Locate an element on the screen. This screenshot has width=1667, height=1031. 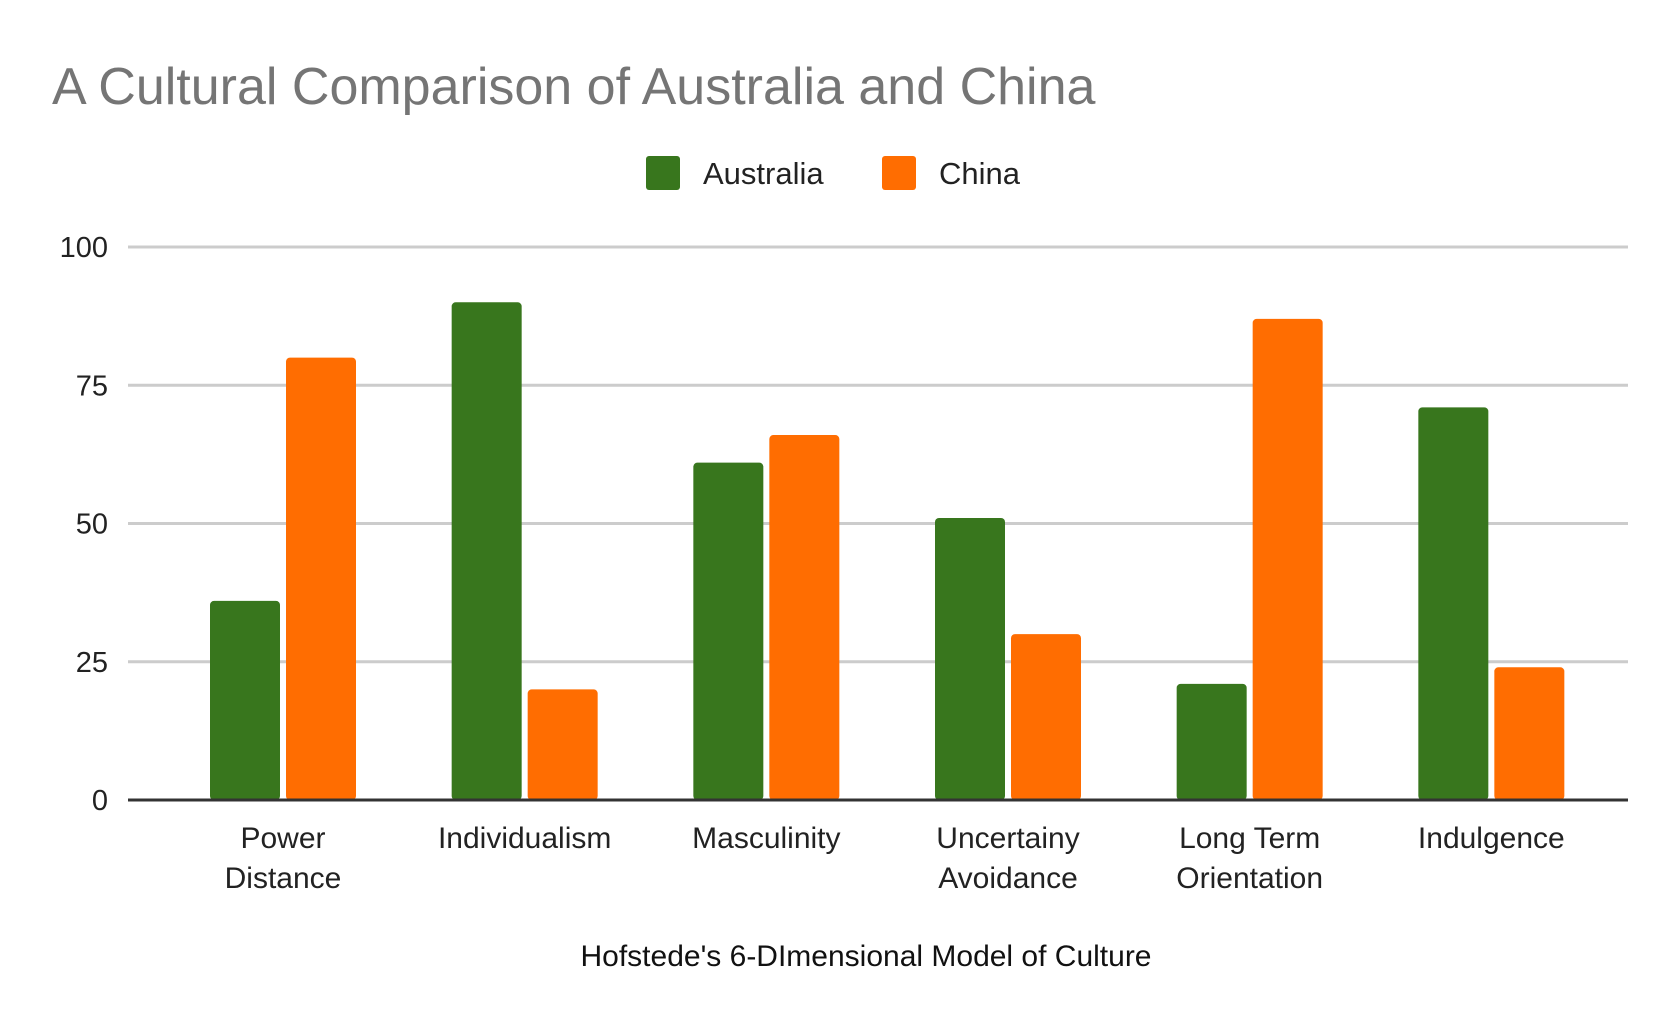
x-tick-label: Masculinity is located at coordinates (766, 838).